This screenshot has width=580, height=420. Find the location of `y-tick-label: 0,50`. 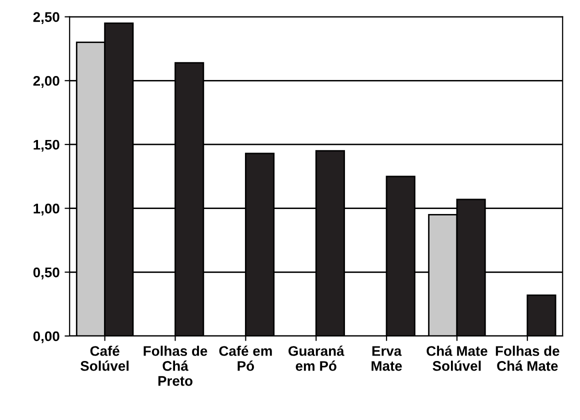

y-tick-label: 0,50 is located at coordinates (46, 273).